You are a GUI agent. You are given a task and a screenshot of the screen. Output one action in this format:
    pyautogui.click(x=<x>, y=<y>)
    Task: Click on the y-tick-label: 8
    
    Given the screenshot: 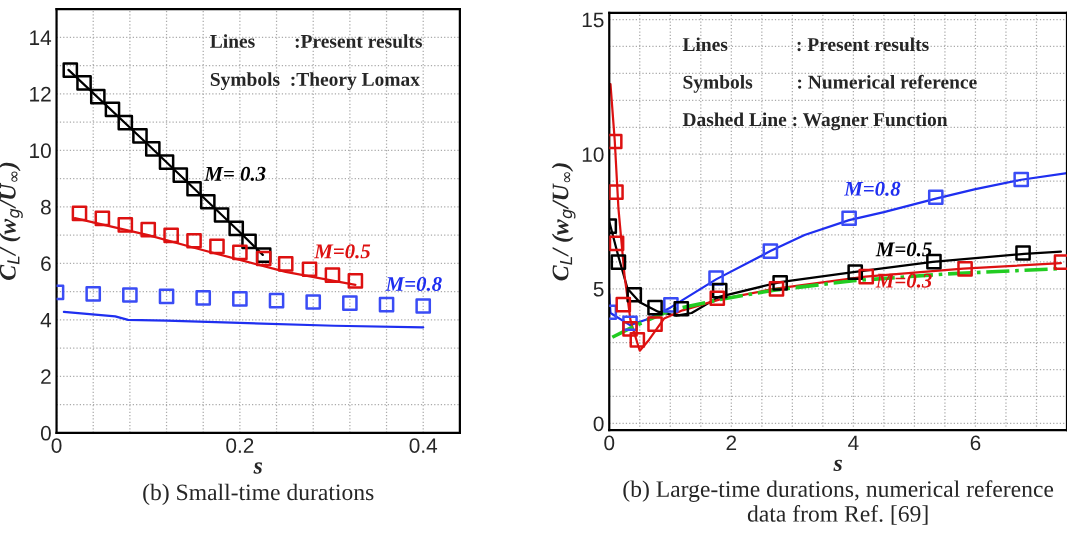 What is the action you would take?
    pyautogui.click(x=46, y=207)
    